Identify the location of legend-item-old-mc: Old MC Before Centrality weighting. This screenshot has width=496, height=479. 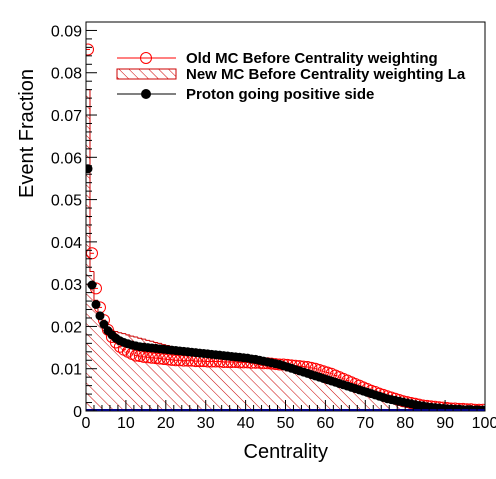
(277, 58).